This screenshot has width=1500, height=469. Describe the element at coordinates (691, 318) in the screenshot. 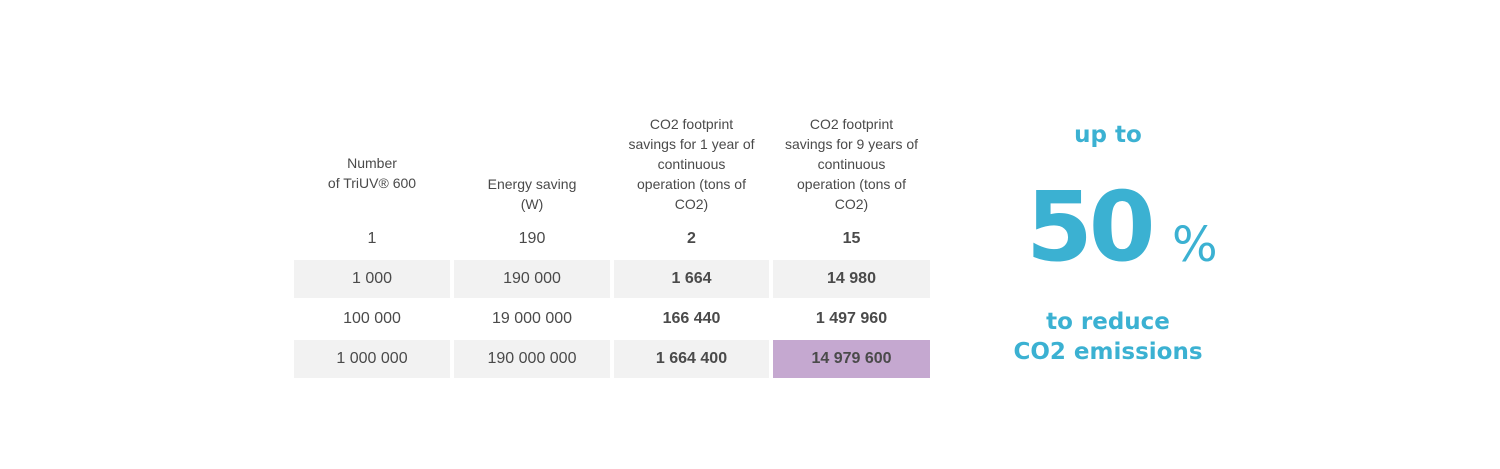

I see `cell-co2-1-year: 166 440` at that location.